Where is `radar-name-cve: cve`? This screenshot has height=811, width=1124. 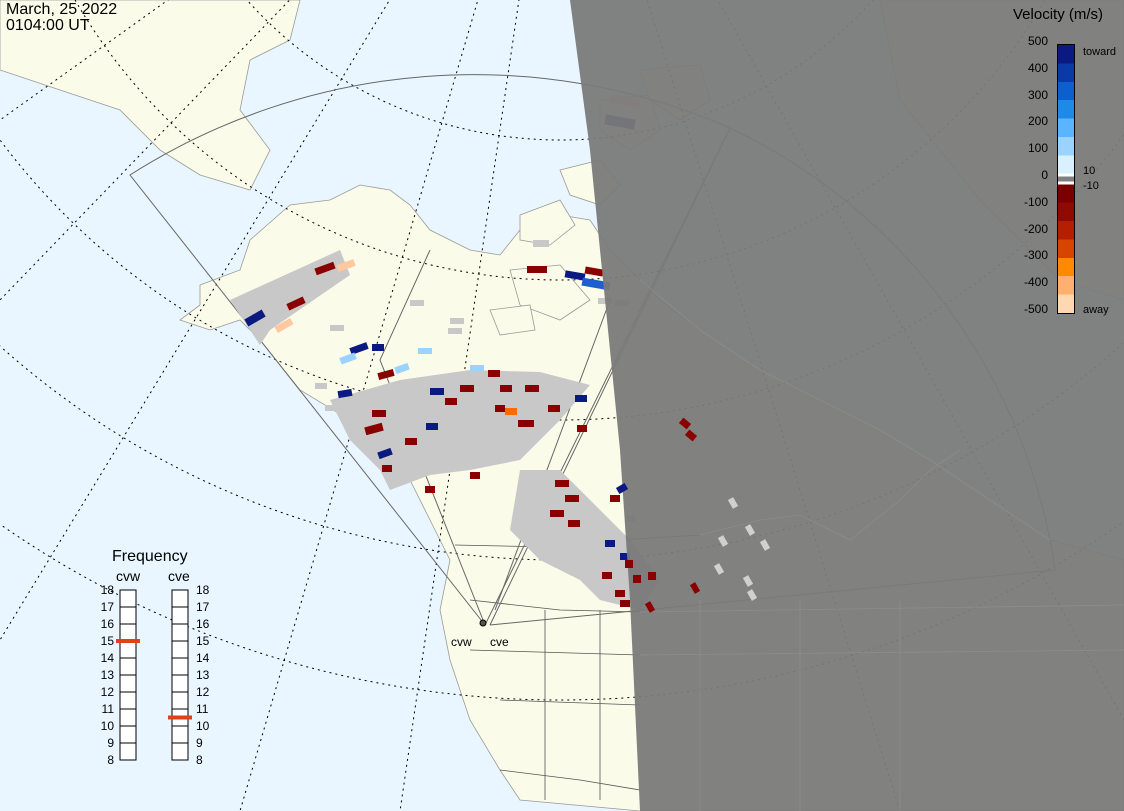
radar-name-cve: cve is located at coordinates (179, 576).